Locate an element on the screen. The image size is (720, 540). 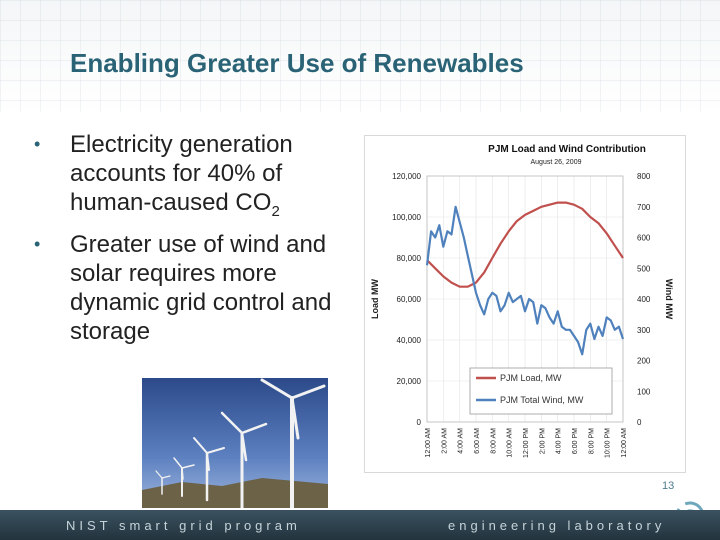
y-tick-label: 80,000 is located at coordinates (409, 258).